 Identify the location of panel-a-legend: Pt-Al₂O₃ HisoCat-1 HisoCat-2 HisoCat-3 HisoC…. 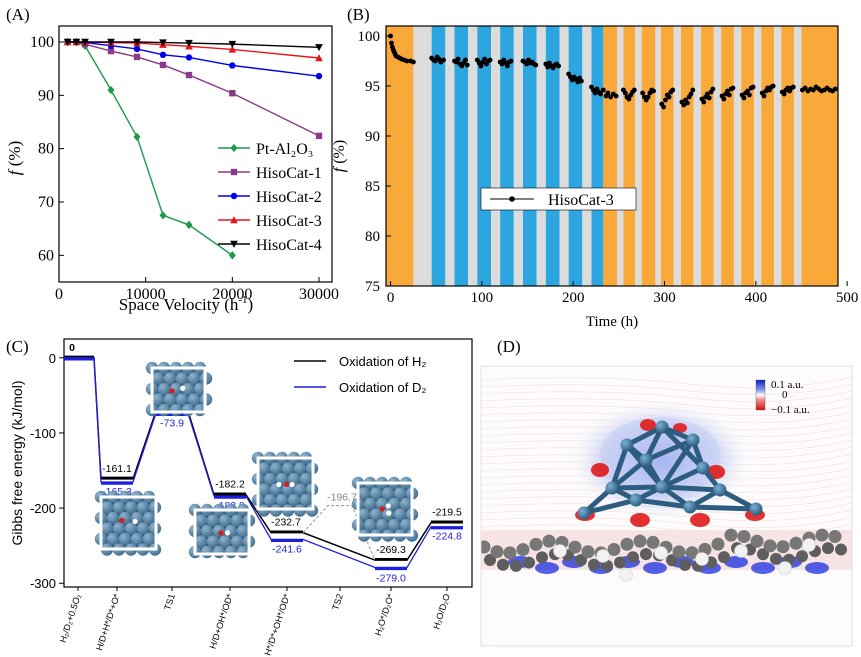
(270, 197).